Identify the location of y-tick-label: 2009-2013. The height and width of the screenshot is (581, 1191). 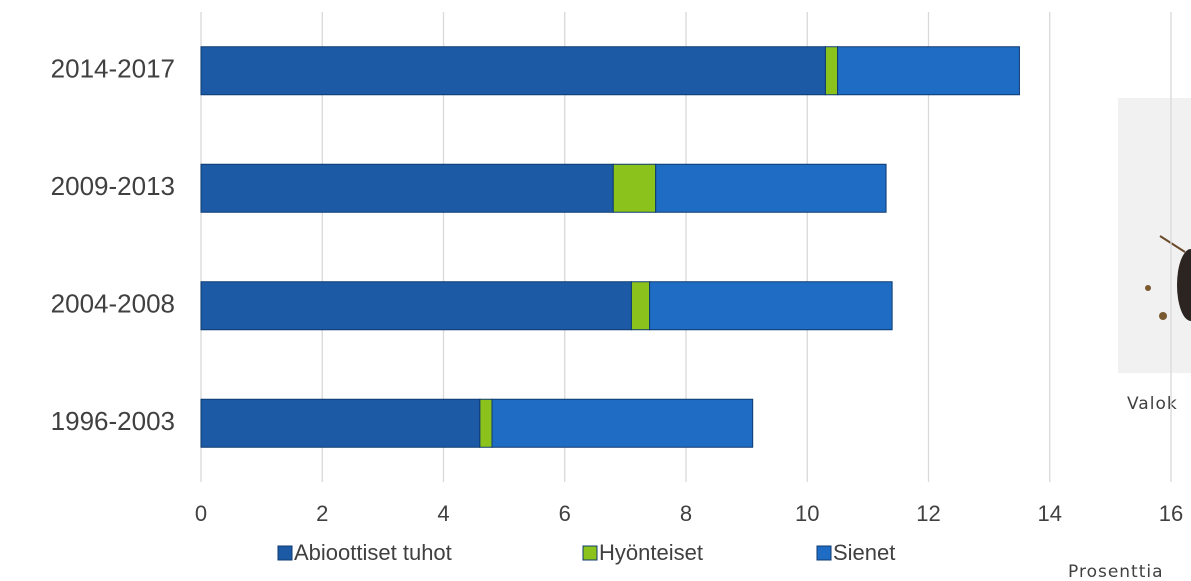
(113, 186).